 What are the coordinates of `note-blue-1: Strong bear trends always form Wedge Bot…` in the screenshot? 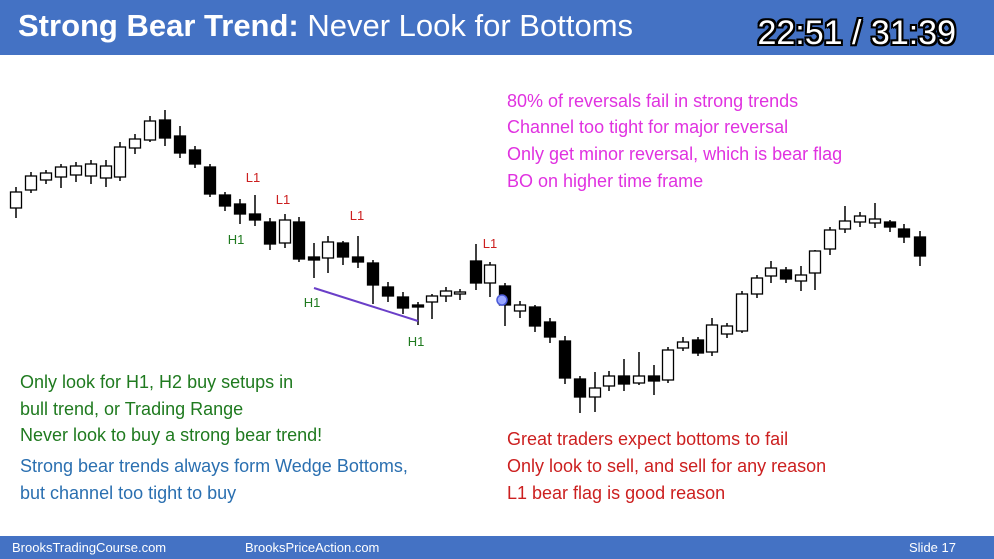 It's located at (214, 466).